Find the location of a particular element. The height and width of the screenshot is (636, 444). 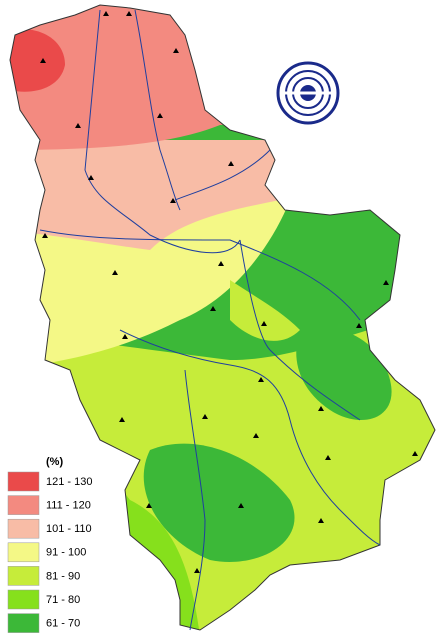

legend-label: 91 - 100 is located at coordinates (66, 553).